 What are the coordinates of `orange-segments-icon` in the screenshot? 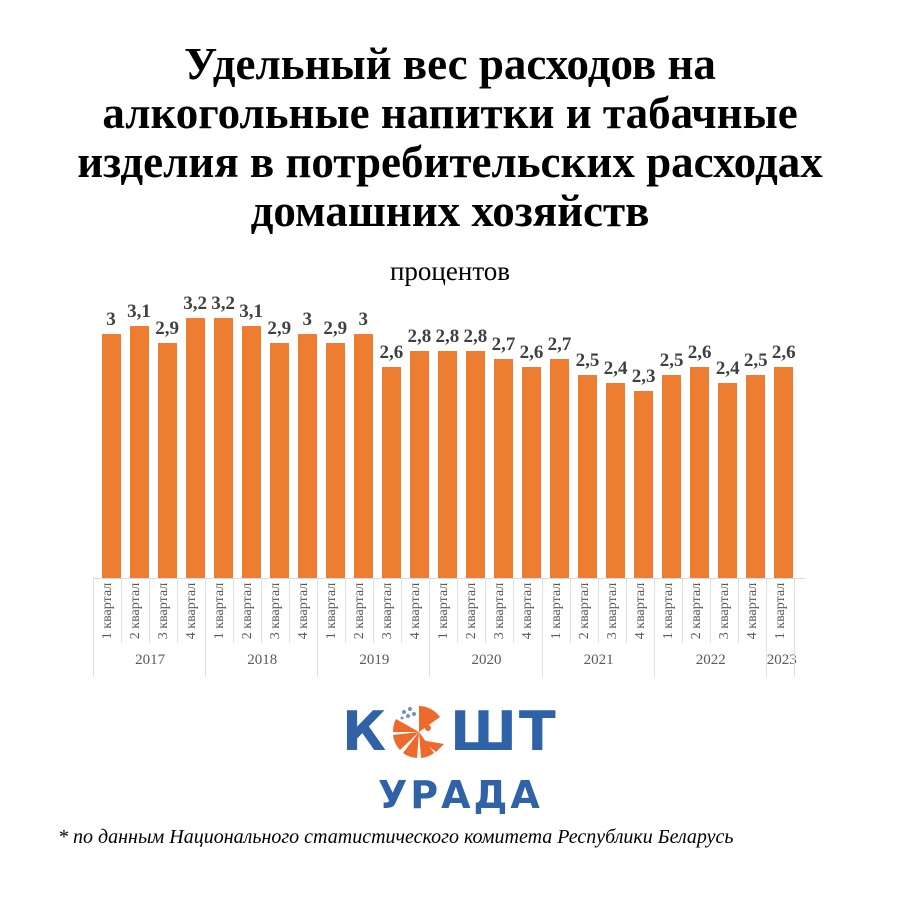 It's located at (419, 729).